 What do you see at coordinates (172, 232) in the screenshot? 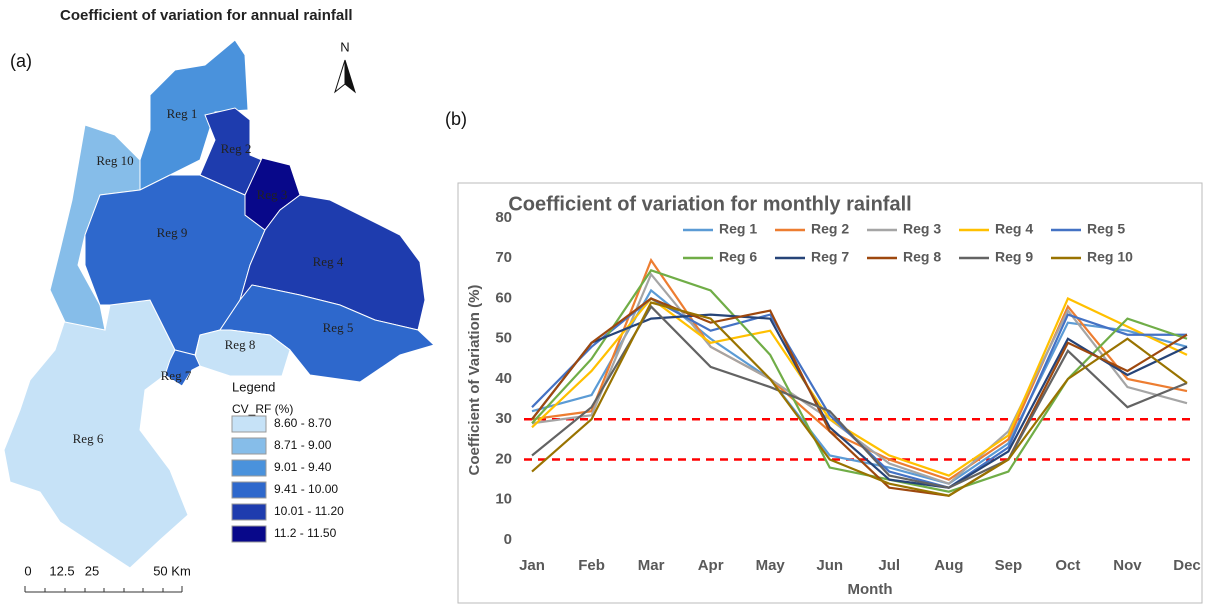
I see `region-label: Reg 9` at bounding box center [172, 232].